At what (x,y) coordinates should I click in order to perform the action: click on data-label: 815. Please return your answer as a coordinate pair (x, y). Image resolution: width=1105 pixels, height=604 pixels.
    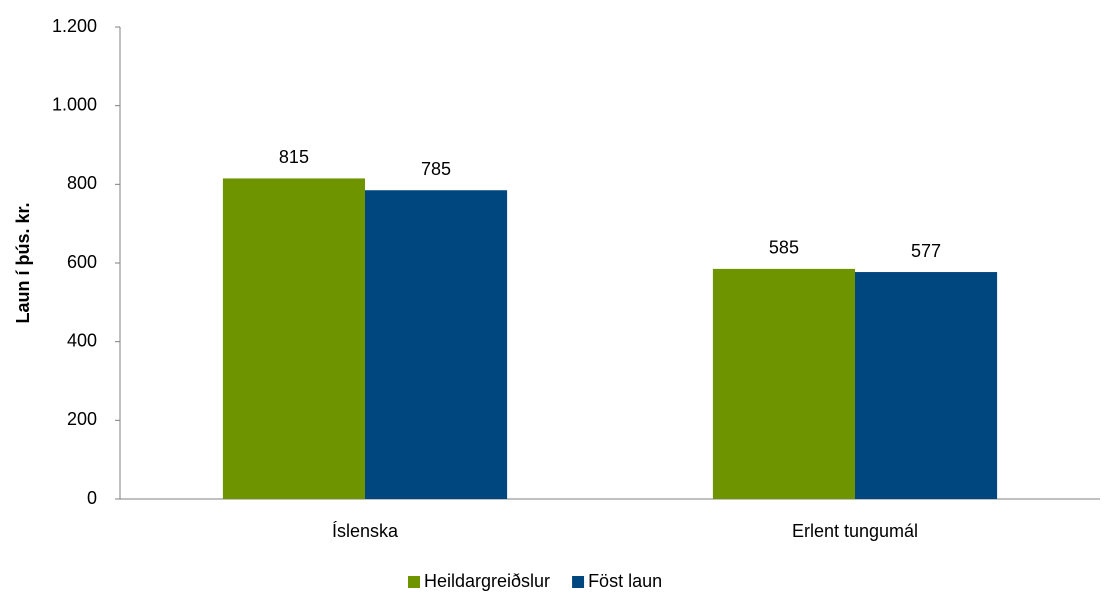
    Looking at the image, I should click on (294, 157).